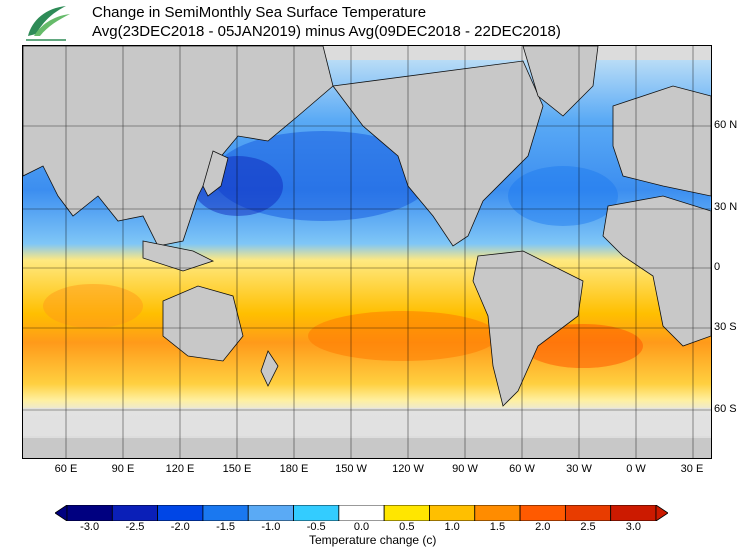  I want to click on lat-label-60n: 60 N, so click(726, 125).